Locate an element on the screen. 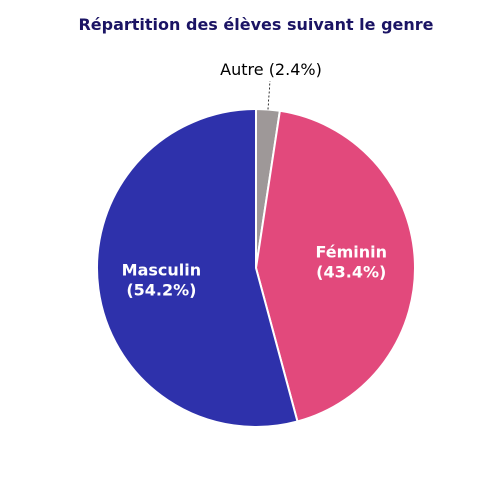 The height and width of the screenshot is (500, 500). slice-label-feminin: Féminin (43.4%) is located at coordinates (351, 262).